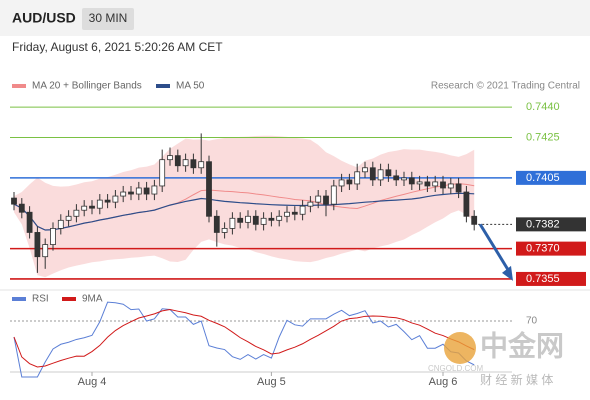 This screenshot has height=400, width=590. Describe the element at coordinates (516, 379) in the screenshot. I see `watermark-slogan: 财 经 新 媒 体` at that location.